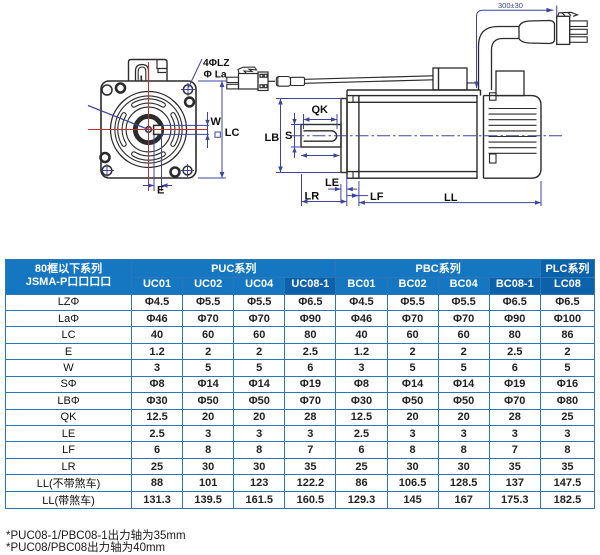 The height and width of the screenshot is (555, 600). What do you see at coordinates (288, 136) in the screenshot?
I see `svg-text: S` at bounding box center [288, 136].